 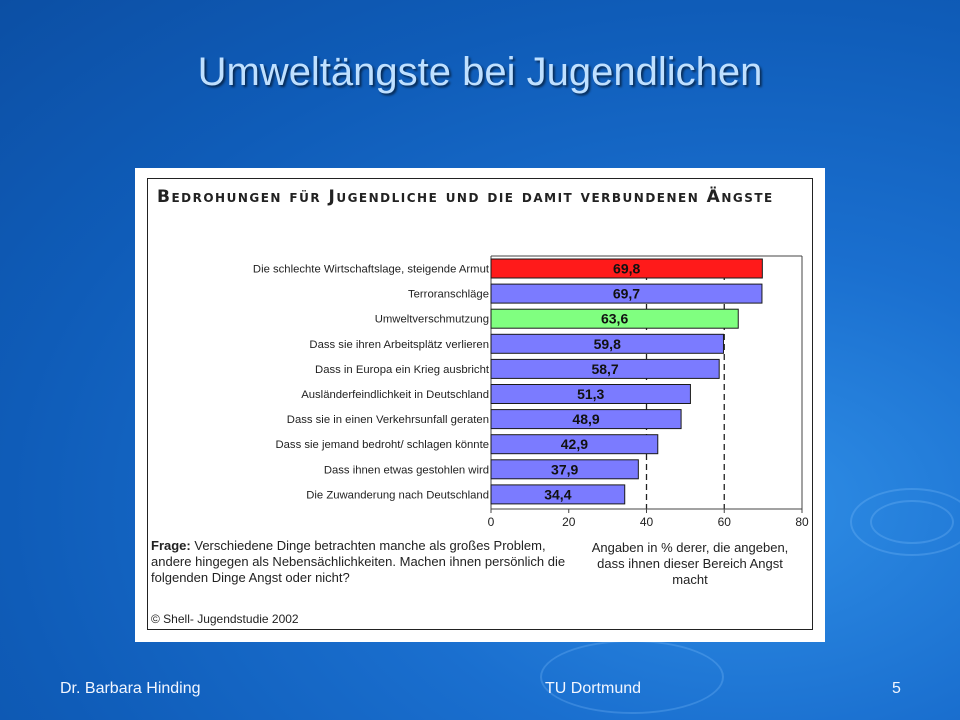 What do you see at coordinates (397, 495) in the screenshot?
I see `category-label: Die Zuwanderung nach Deutschland` at bounding box center [397, 495].